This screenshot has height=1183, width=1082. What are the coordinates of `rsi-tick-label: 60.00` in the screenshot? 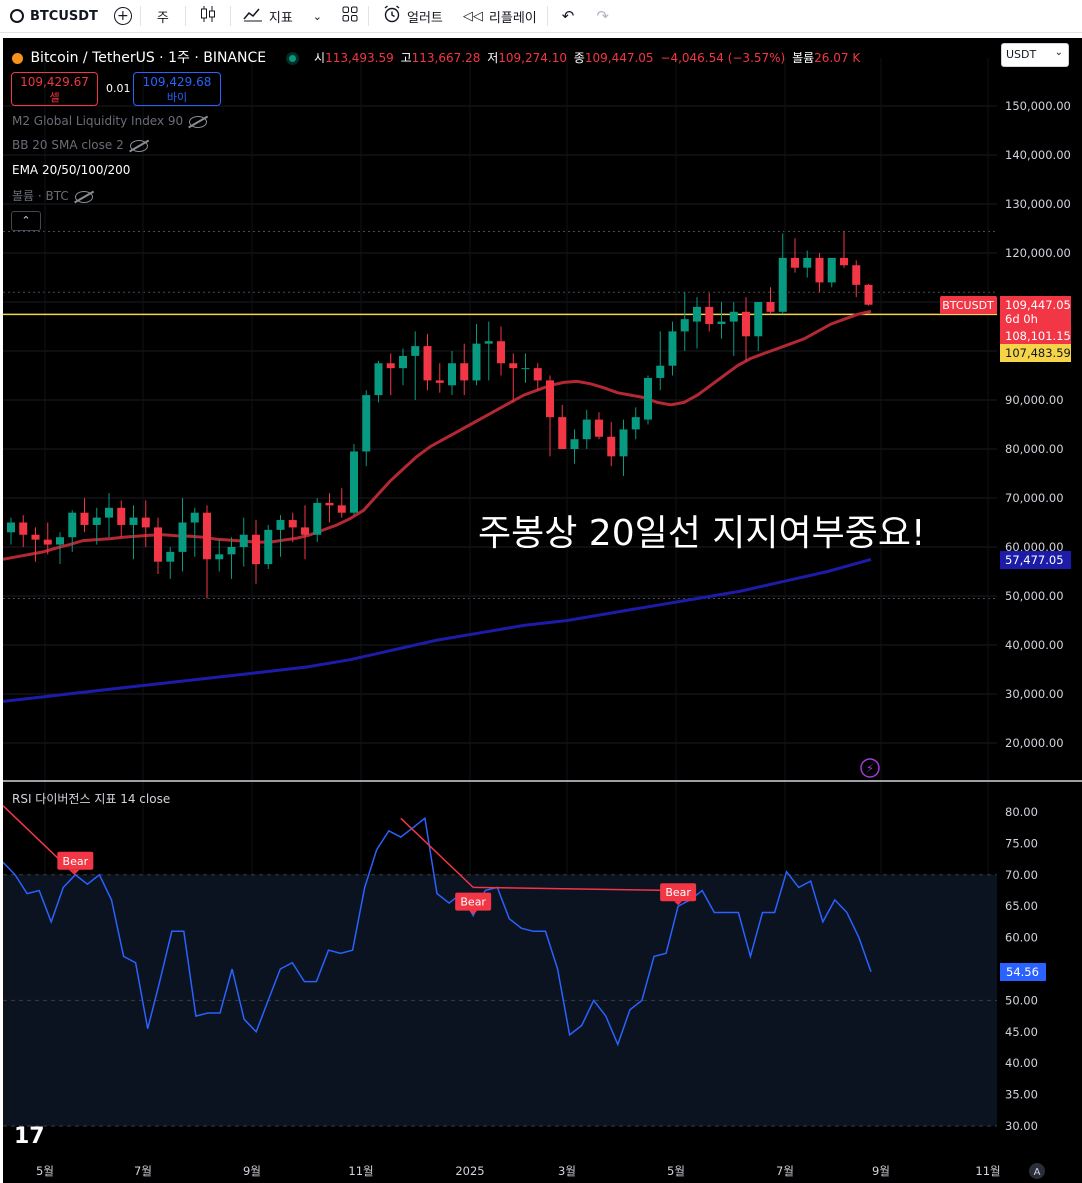 It's located at (1021, 938).